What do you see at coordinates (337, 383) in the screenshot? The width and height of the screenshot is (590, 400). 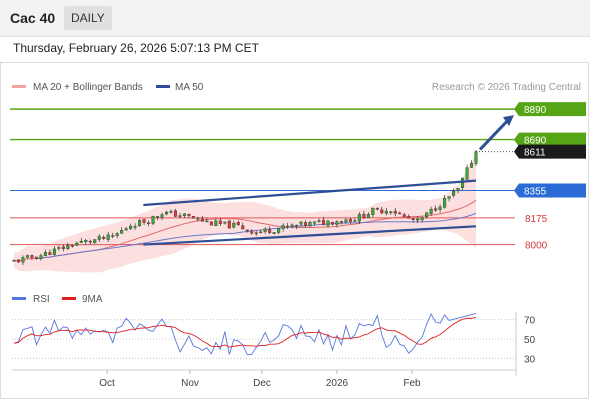 I see `x-tick-label-2026: 2026` at bounding box center [337, 383].